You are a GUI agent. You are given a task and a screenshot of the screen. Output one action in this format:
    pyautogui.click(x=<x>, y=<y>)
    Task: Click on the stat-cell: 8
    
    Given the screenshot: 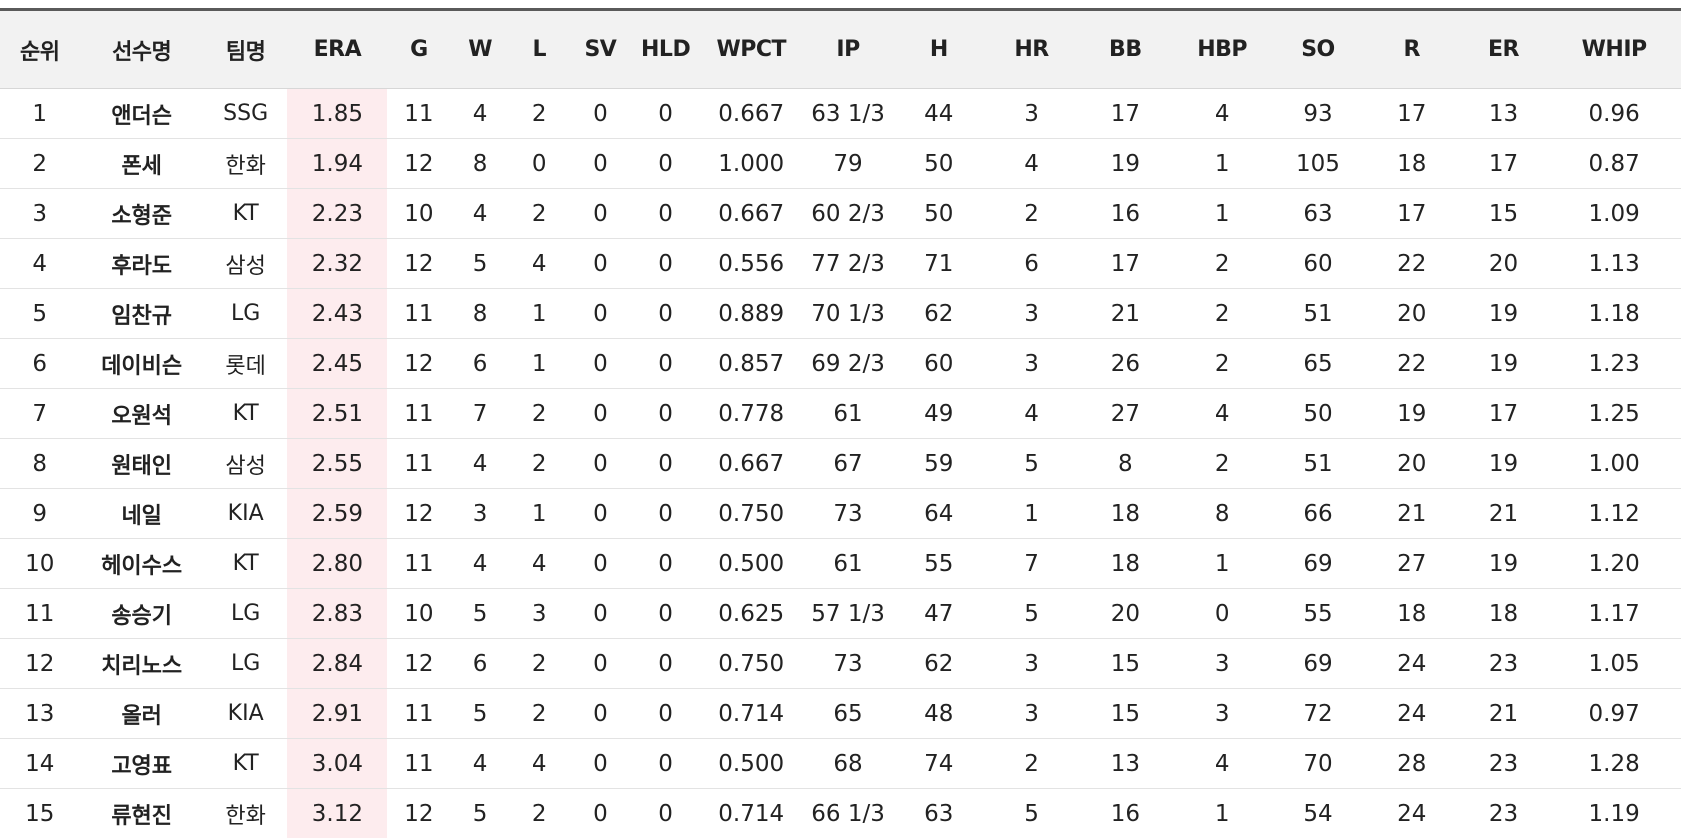 What is the action you would take?
    pyautogui.click(x=1222, y=514)
    